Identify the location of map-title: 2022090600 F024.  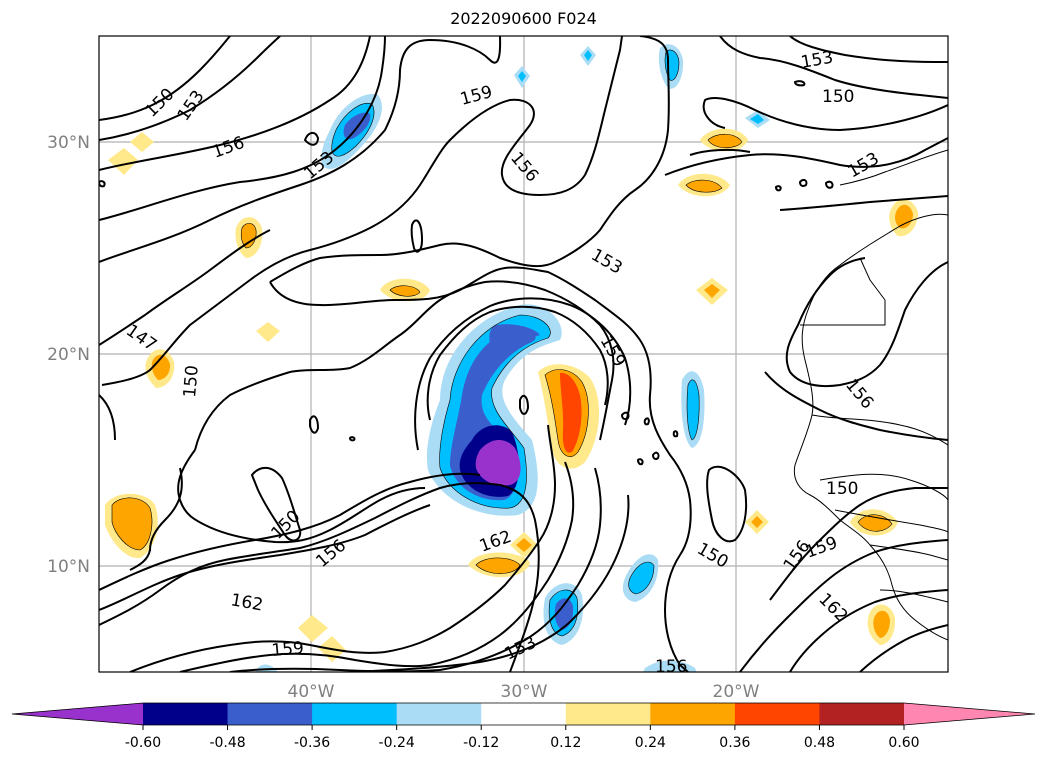
(523, 18).